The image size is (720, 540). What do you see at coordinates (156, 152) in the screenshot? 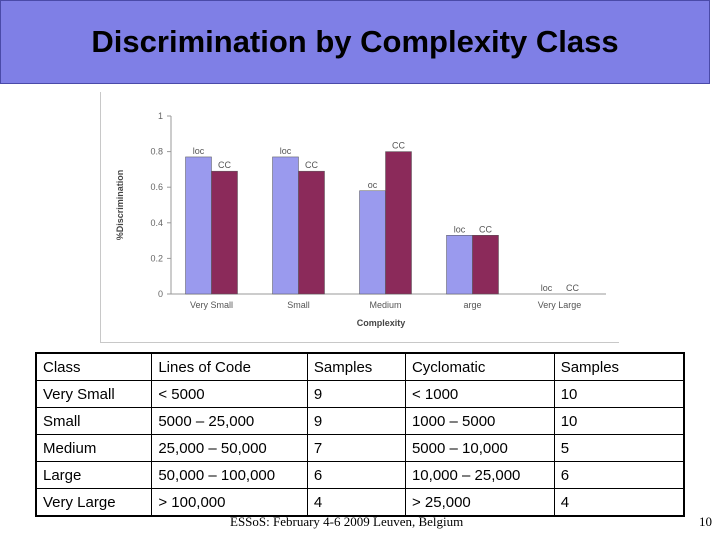
I see `y-tick-label: 0.8` at bounding box center [156, 152].